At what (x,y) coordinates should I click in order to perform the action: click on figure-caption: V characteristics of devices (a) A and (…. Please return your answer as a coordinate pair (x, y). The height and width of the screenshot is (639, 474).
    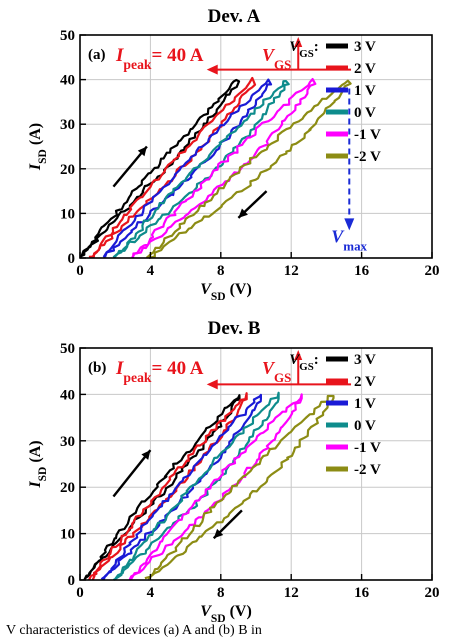
    Looking at the image, I should click on (134, 630).